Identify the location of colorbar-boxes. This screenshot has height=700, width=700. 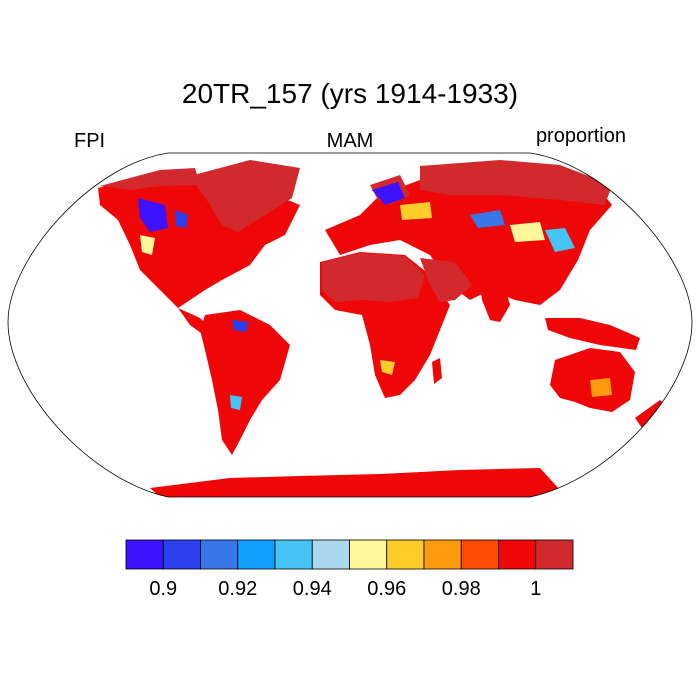
(349, 554).